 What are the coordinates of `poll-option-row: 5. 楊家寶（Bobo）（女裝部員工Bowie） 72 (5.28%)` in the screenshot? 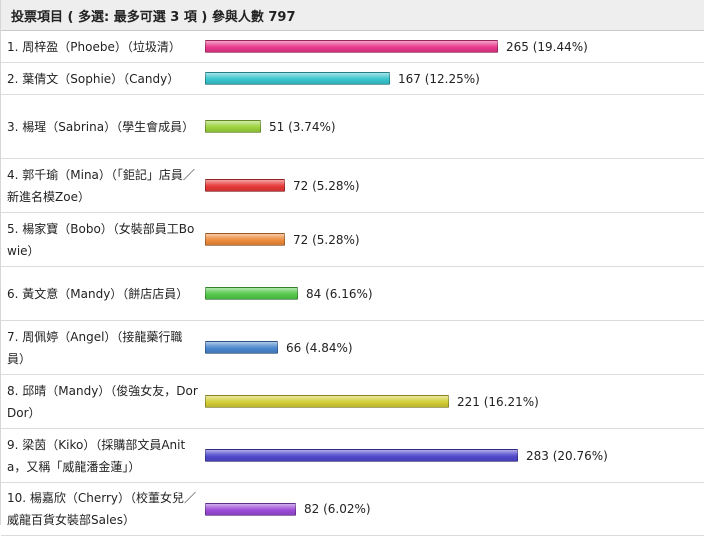 It's located at (352, 240).